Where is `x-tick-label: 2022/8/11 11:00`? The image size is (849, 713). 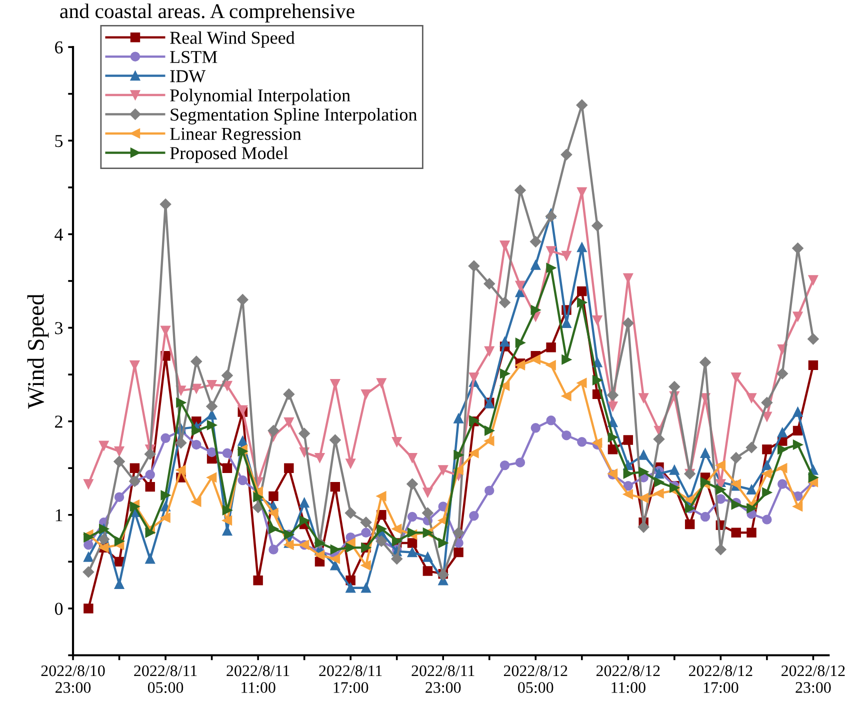
x-tick-label: 2022/8/11 11:00 is located at coordinates (258, 679).